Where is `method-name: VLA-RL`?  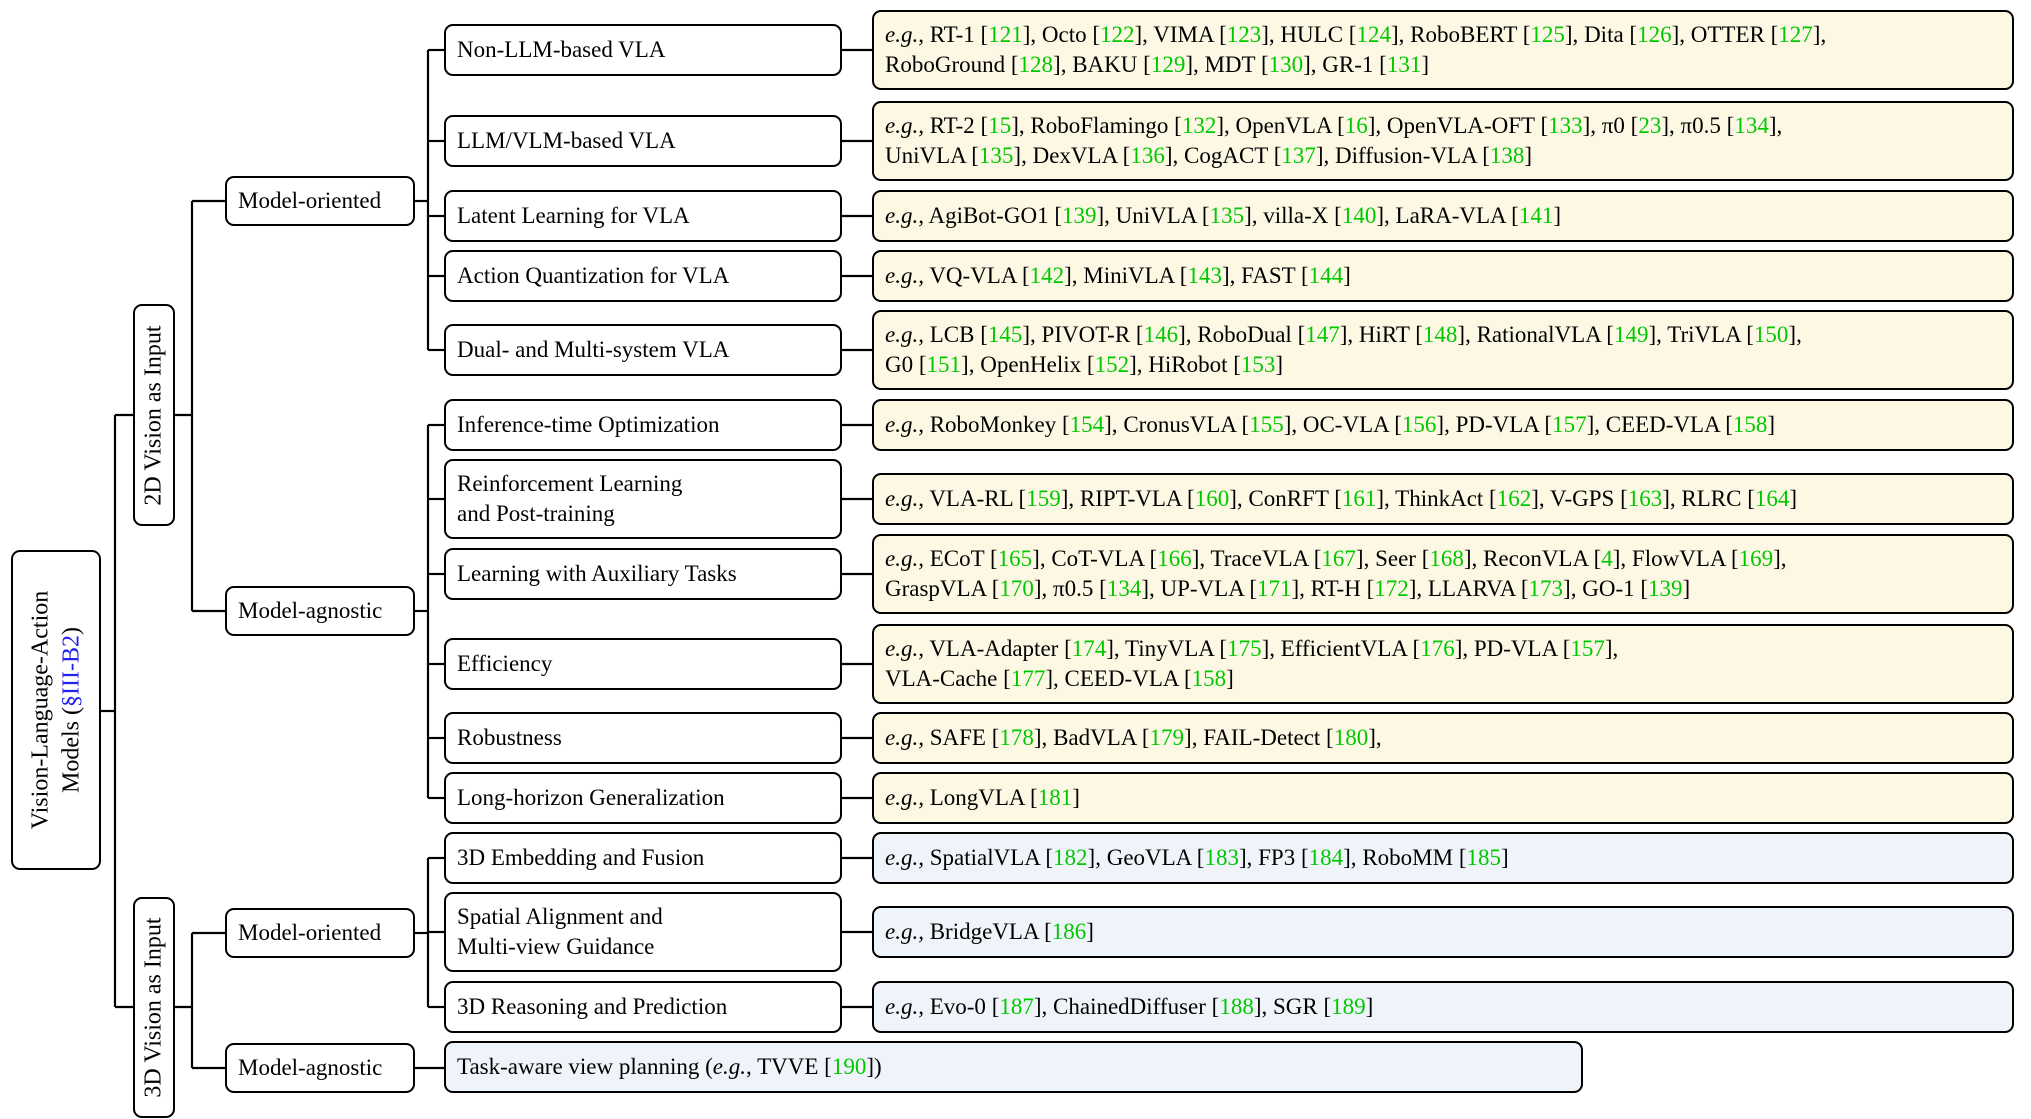
method-name: VLA-RL is located at coordinates (971, 498).